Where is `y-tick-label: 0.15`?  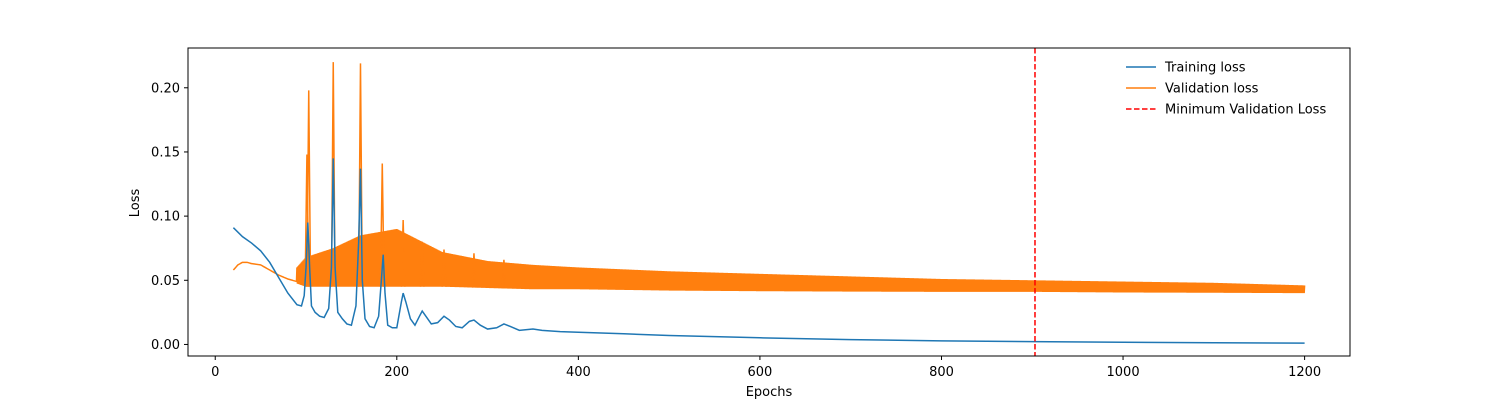
y-tick-label: 0.15 is located at coordinates (165, 152).